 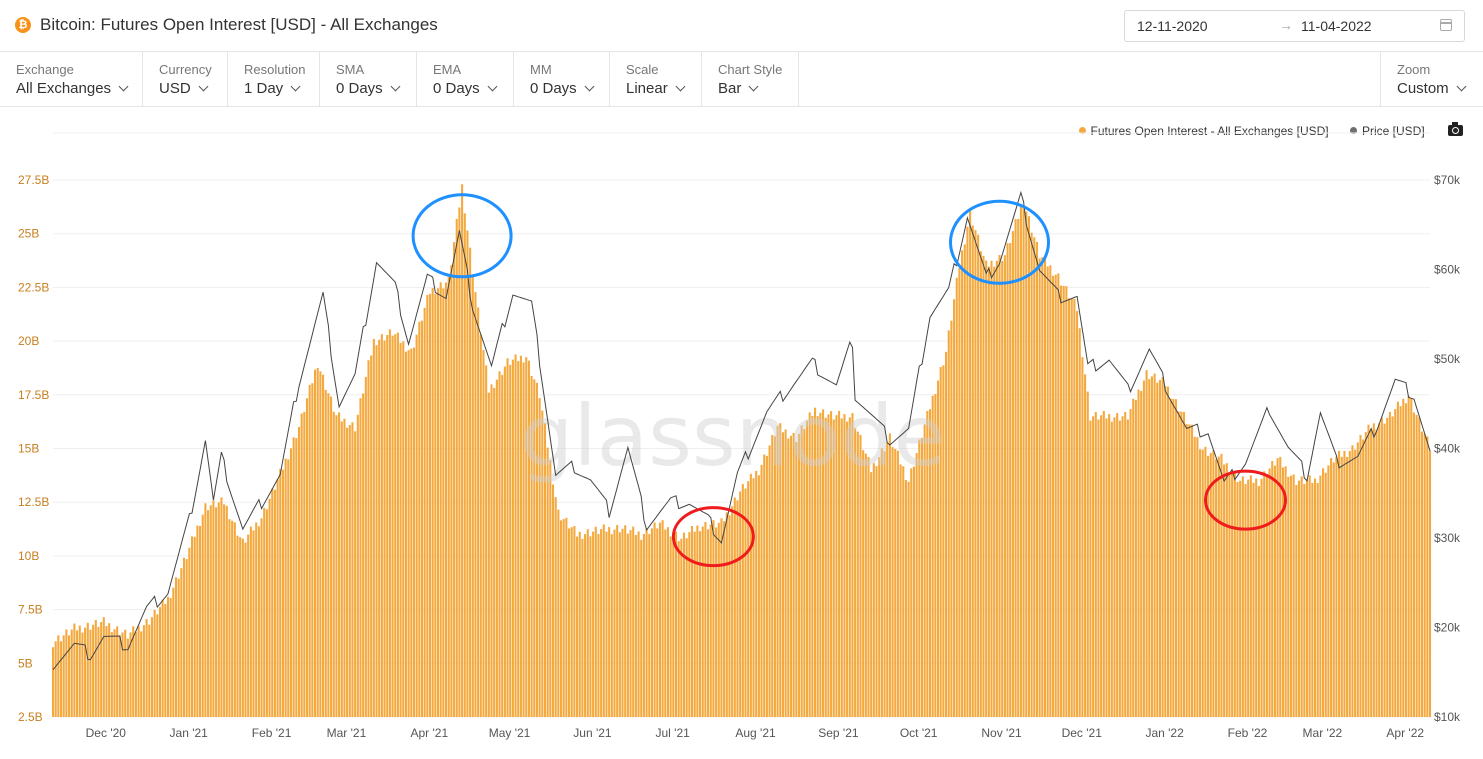 I want to click on ema-select: EMA 0 Days, so click(x=465, y=79).